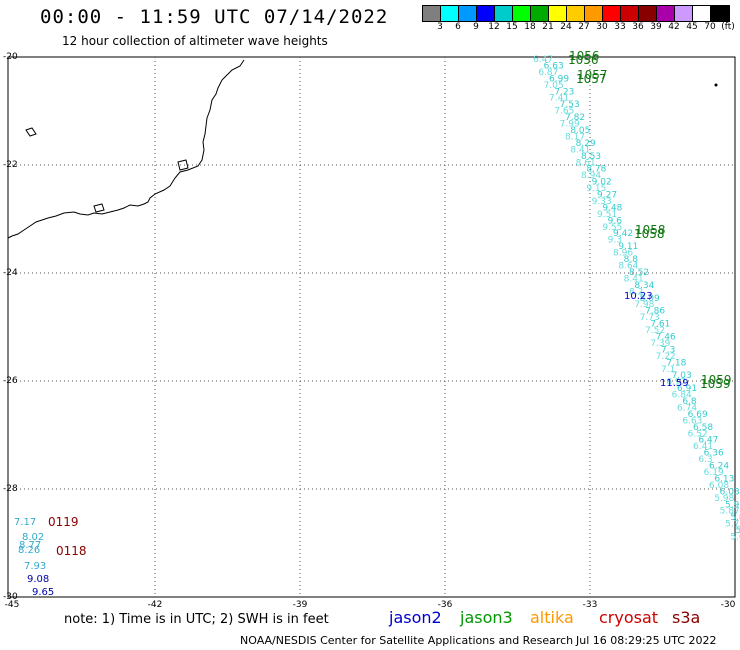 The image size is (740, 650). Describe the element at coordinates (559, 79) in the screenshot. I see `swh-value: 6.99` at that location.